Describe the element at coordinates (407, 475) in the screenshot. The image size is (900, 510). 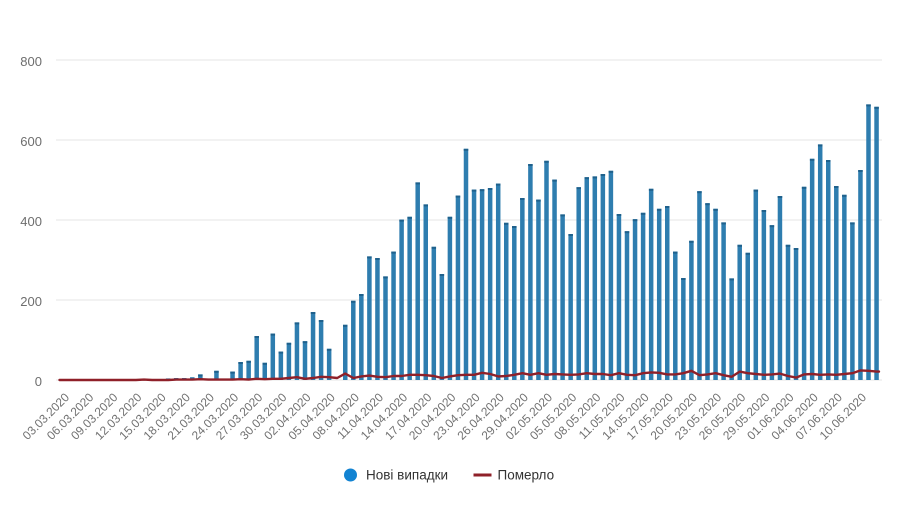
I see `svg-text: Нові випадки` at that location.